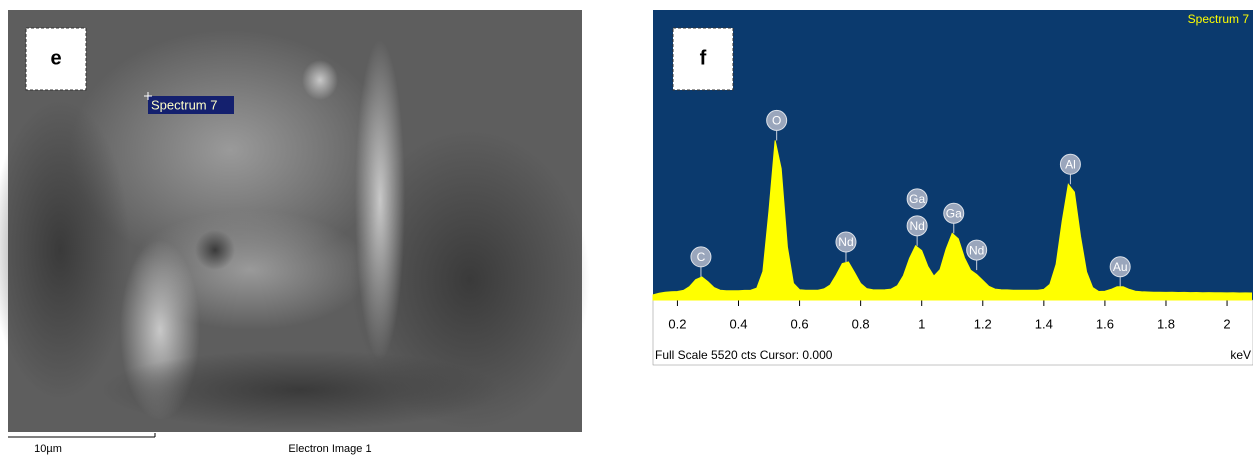 The height and width of the screenshot is (456, 1253). I want to click on peak-label: Au, so click(1120, 267).